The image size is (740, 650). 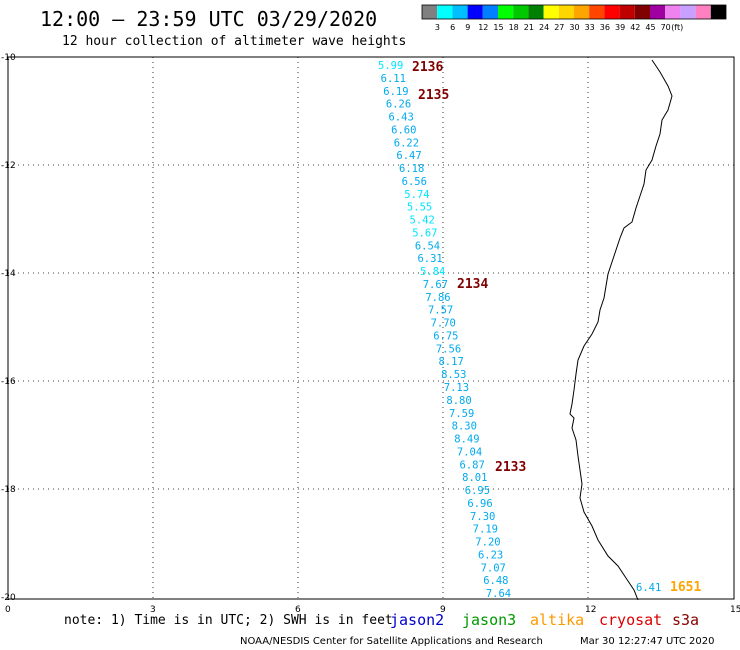 What do you see at coordinates (427, 246) in the screenshot?
I see `swh-value: 6.54` at bounding box center [427, 246].